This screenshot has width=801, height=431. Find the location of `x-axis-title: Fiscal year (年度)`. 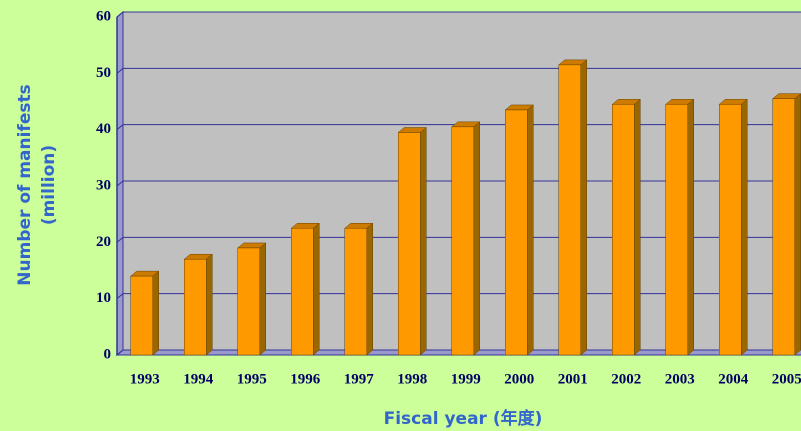

x-axis-title: Fiscal year (年度) is located at coordinates (463, 418).